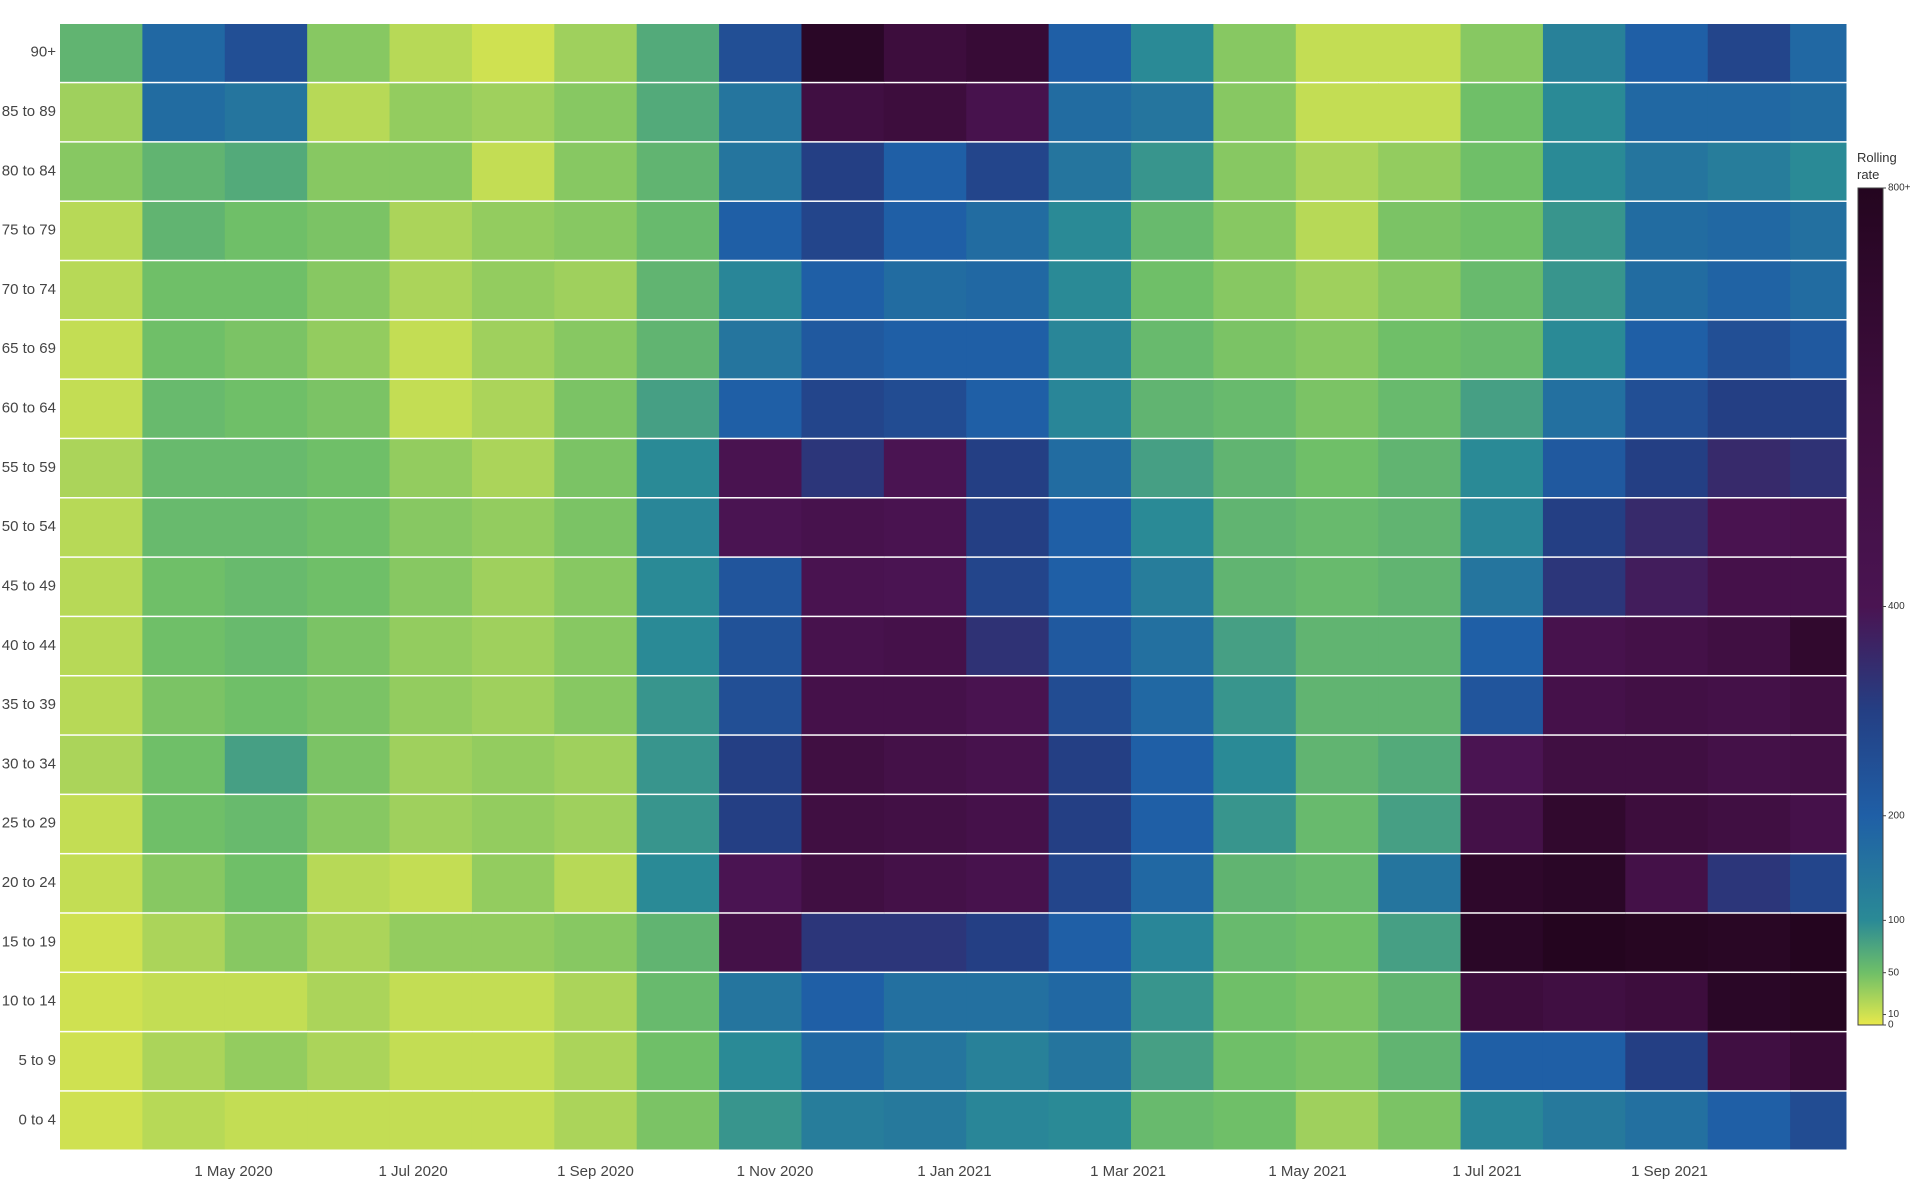 This screenshot has width=1920, height=1187. Describe the element at coordinates (37, 1060) in the screenshot. I see `y-tick-label: 5 to 9` at that location.